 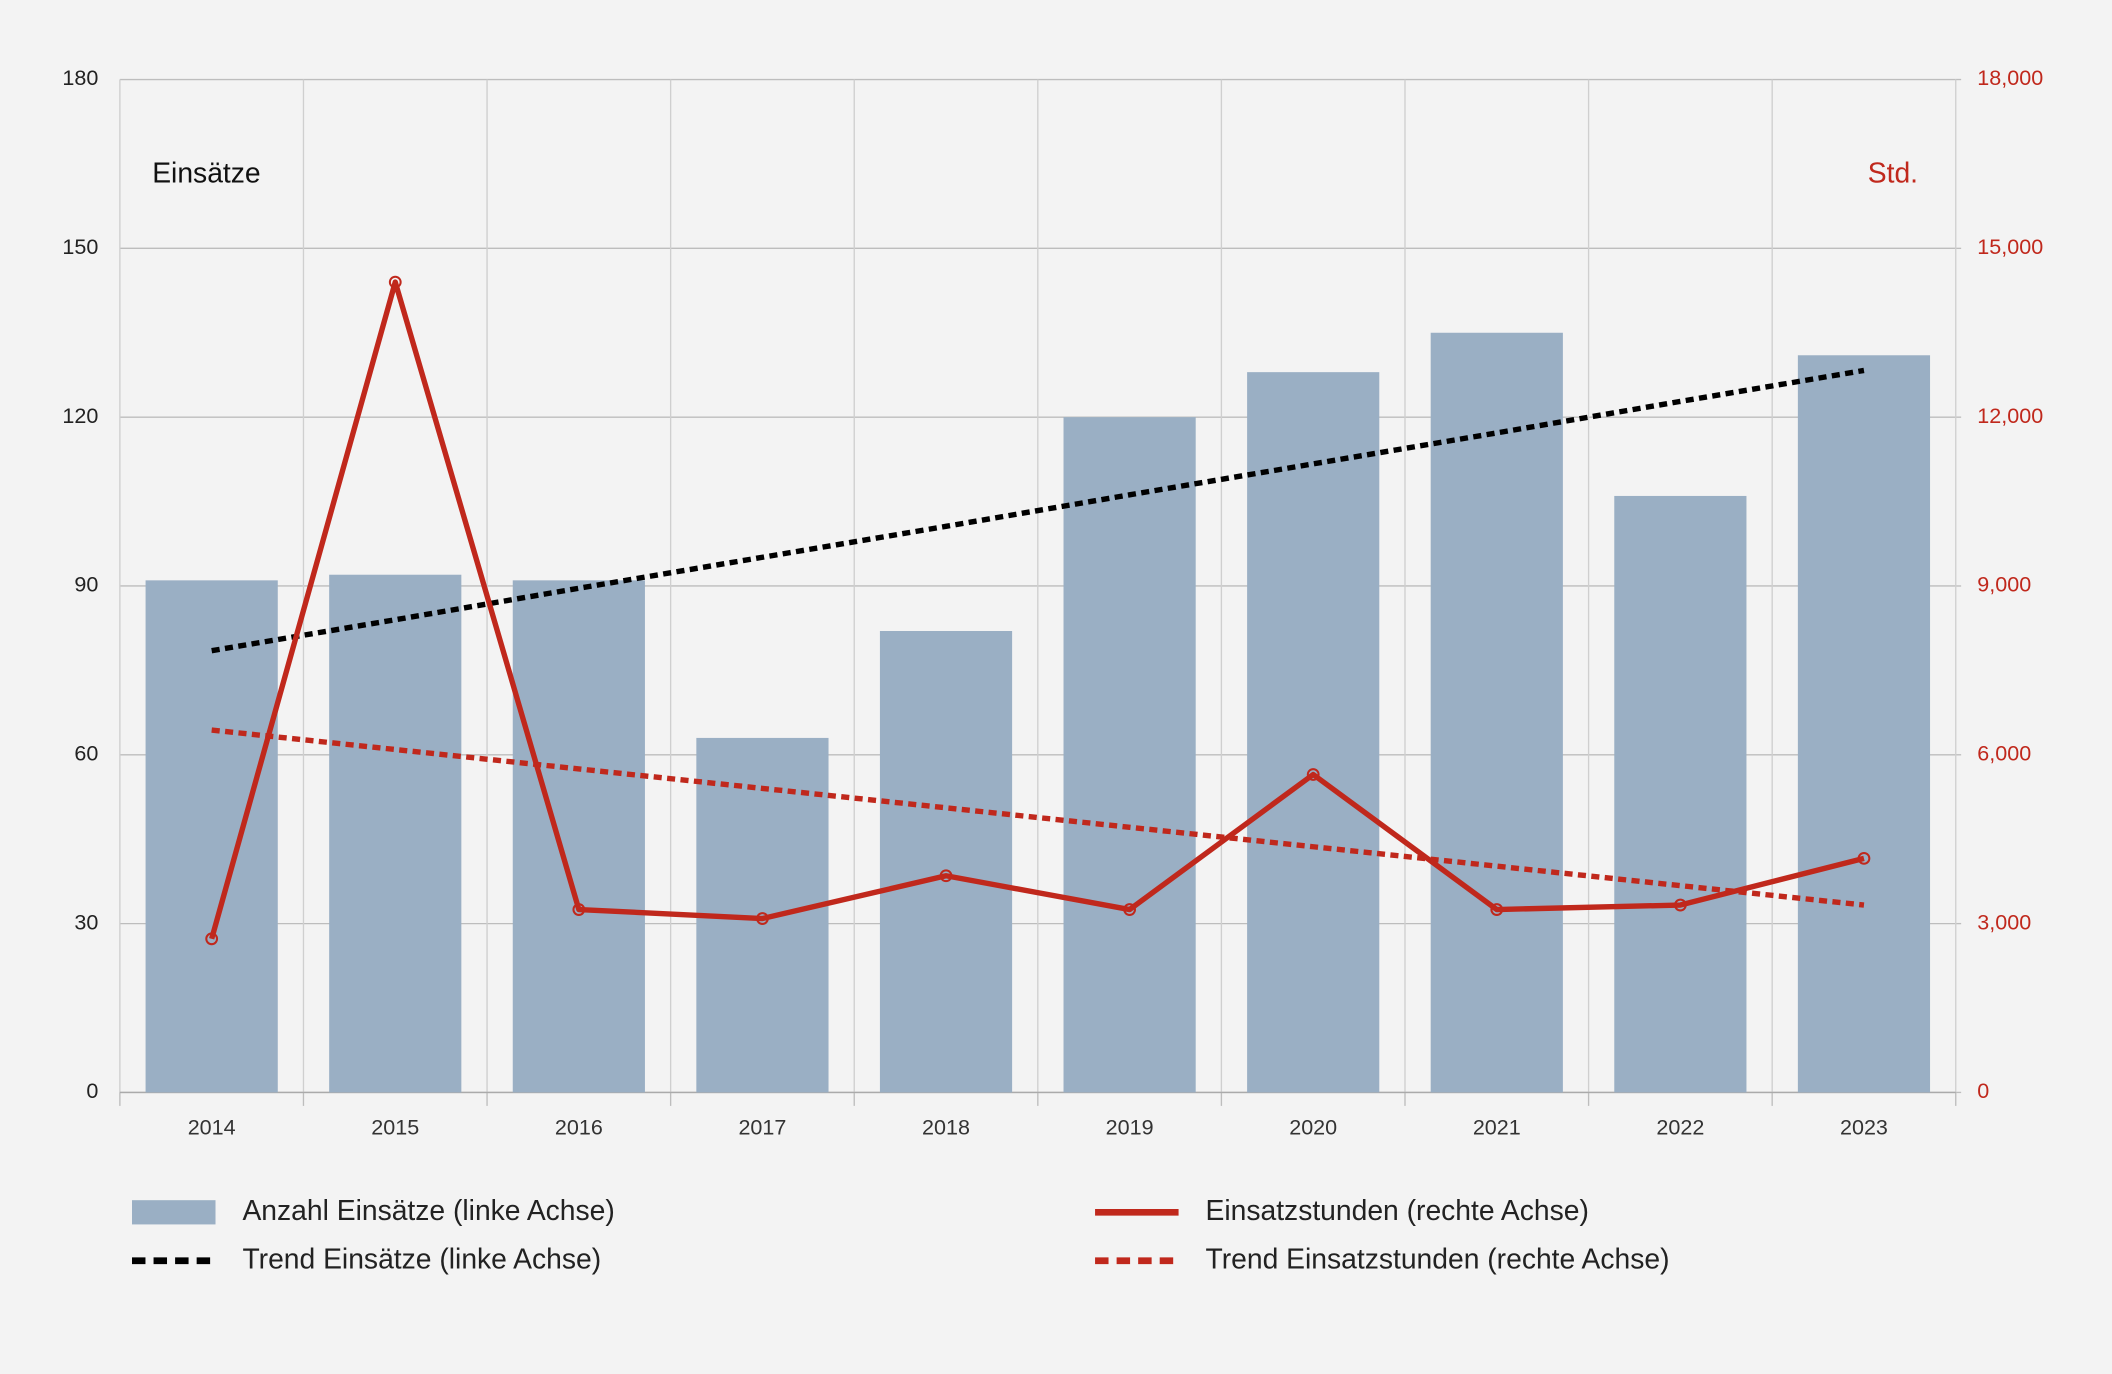 What do you see at coordinates (2004, 752) in the screenshot?
I see `y2-tick-label: 6,000` at bounding box center [2004, 752].